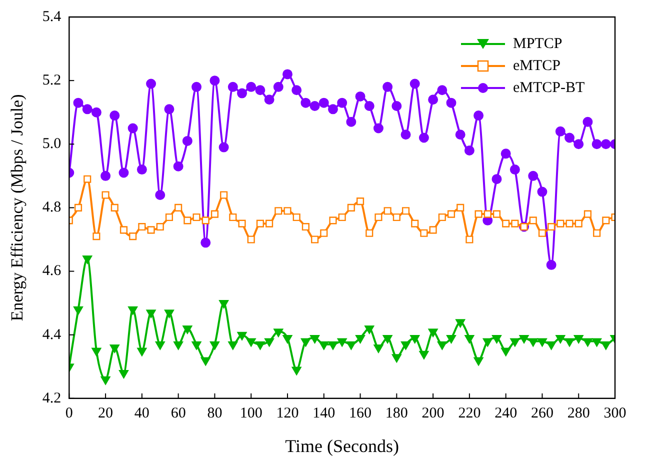 This screenshot has height=466, width=651. What do you see at coordinates (17, 208) in the screenshot?
I see `y-axis-title: Energy Efficiency (Mbps / Joule)` at bounding box center [17, 208].